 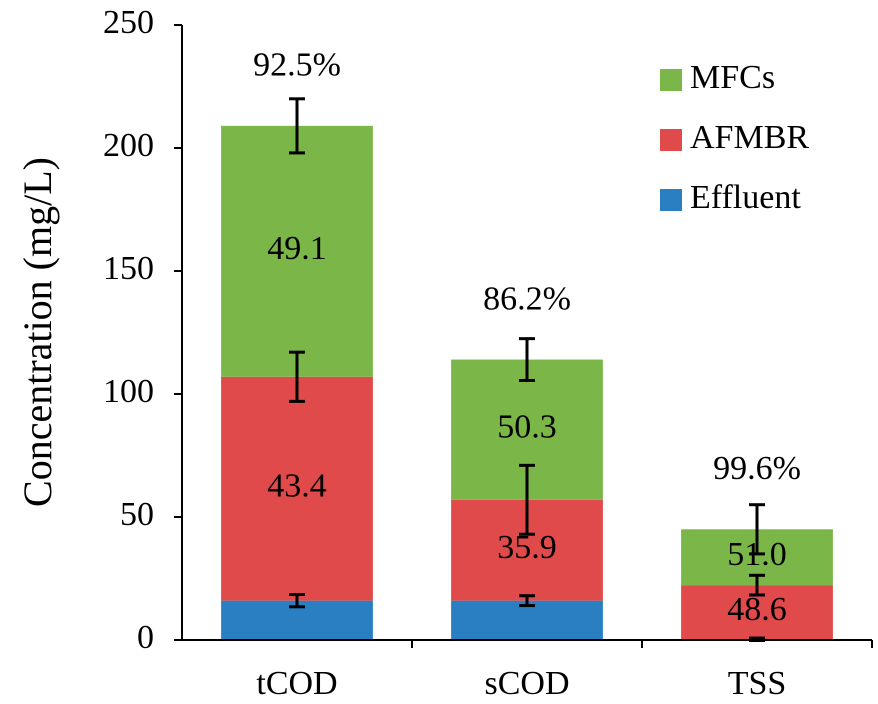 I want to click on total-label: 86.2%, so click(x=527, y=298).